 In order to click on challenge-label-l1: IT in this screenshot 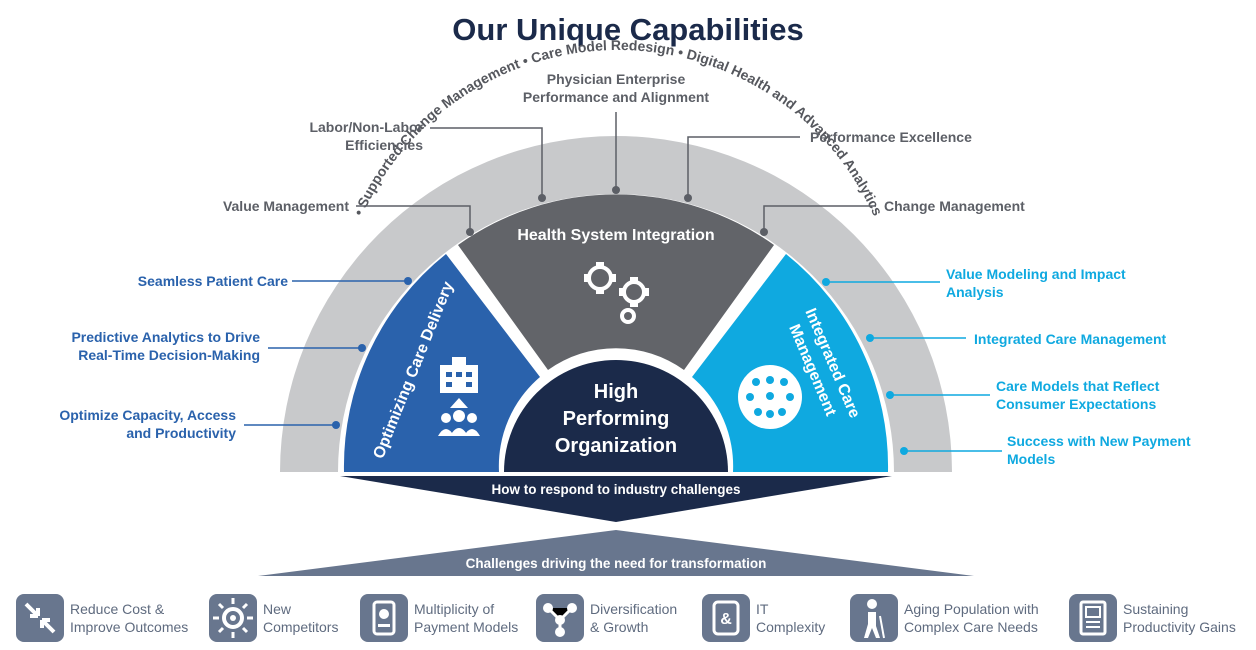, I will do `click(762, 609)`.